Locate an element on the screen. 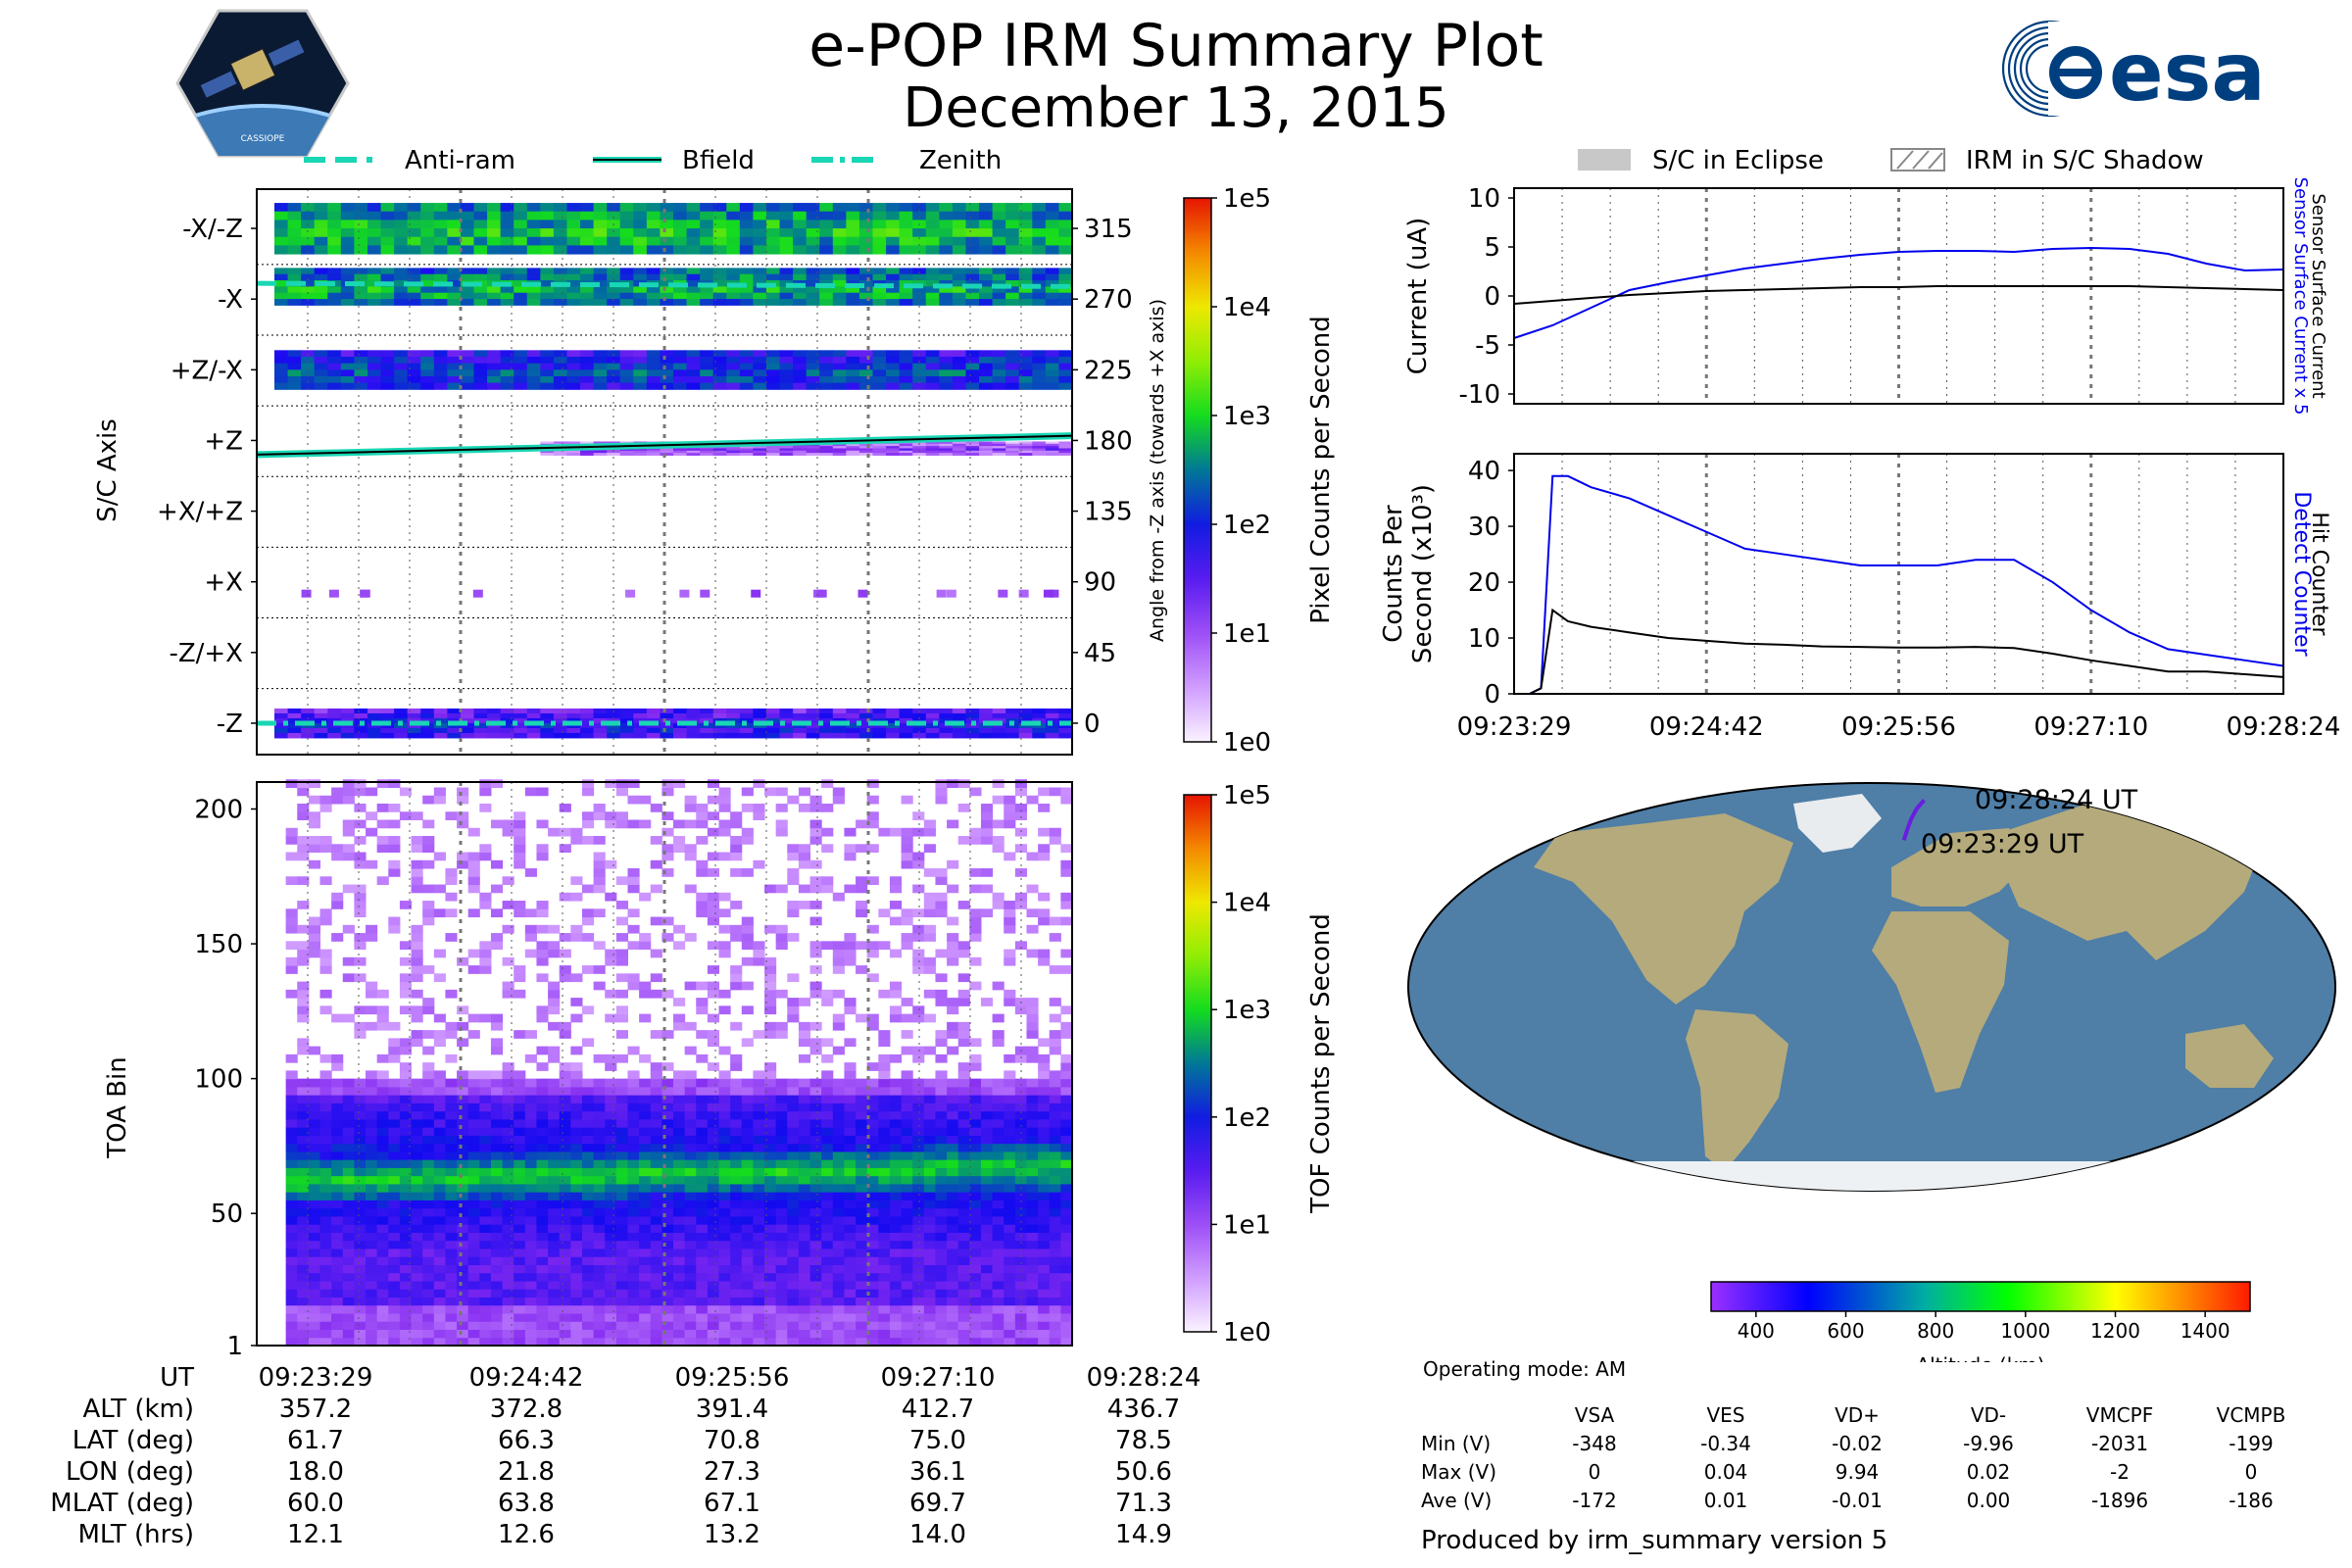 This screenshot has width=2352, height=1568. angle-tick-label: 0 is located at coordinates (1092, 724).